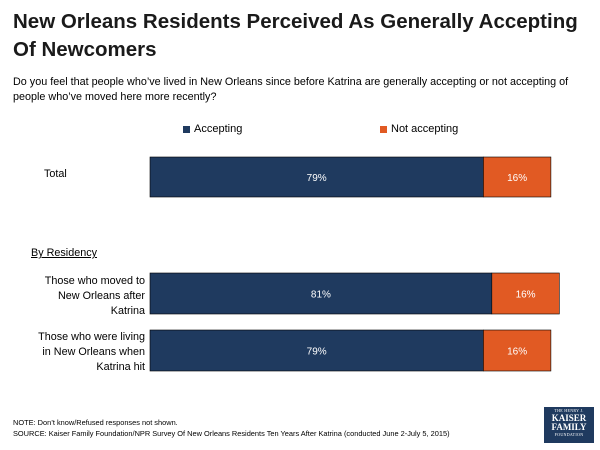 This screenshot has width=600, height=450. I want to click on row-label-line: Those who were living, so click(91, 337).